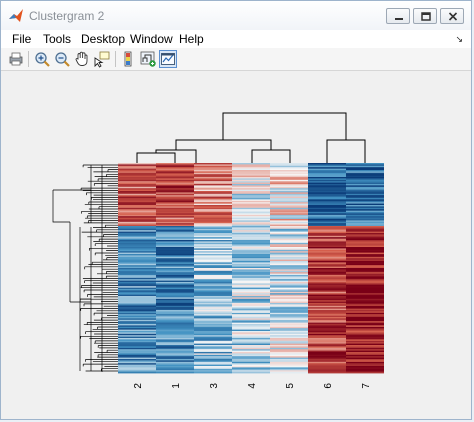  What do you see at coordinates (82, 59) in the screenshot?
I see `pan-button` at bounding box center [82, 59].